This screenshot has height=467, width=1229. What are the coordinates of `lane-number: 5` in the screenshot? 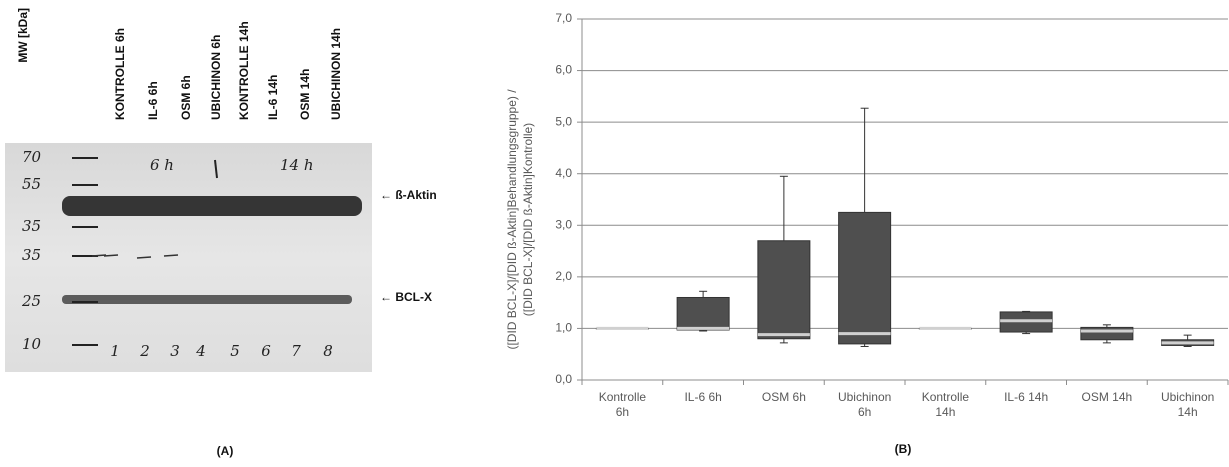 It's located at (235, 351).